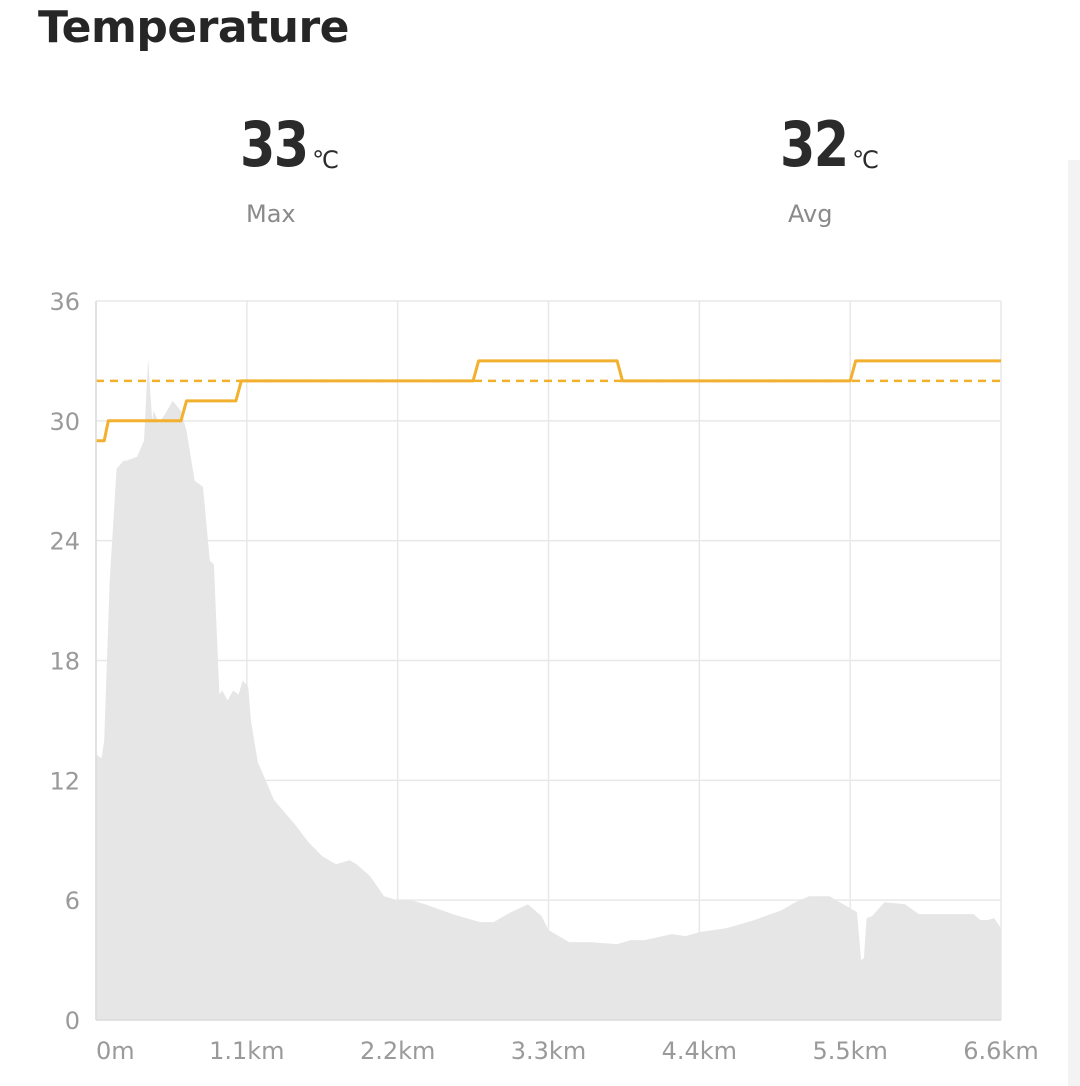 Image resolution: width=1080 pixels, height=1086 pixels. What do you see at coordinates (271, 214) in the screenshot?
I see `max-temperature-label: Max` at bounding box center [271, 214].